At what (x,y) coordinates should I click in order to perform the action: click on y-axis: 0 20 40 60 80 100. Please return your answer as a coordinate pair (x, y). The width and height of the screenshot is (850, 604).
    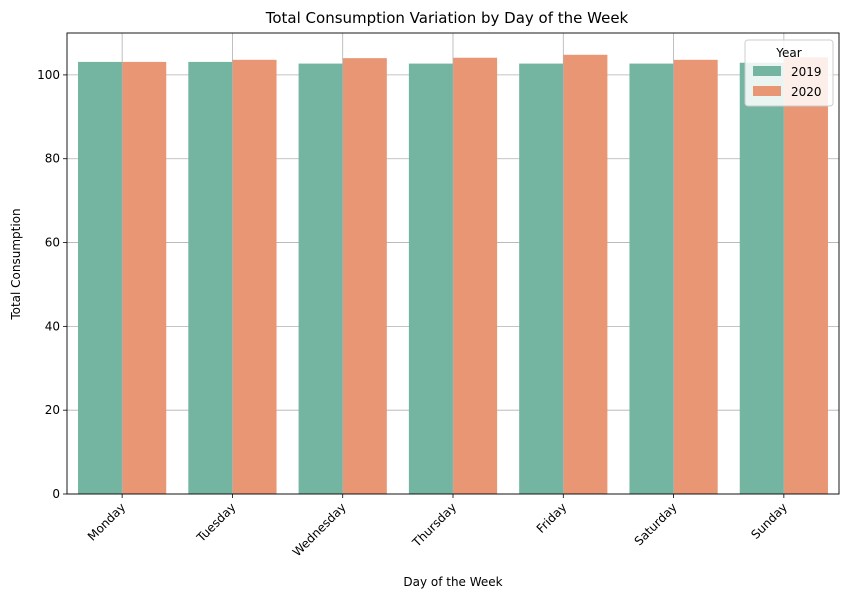
    Looking at the image, I should click on (52, 284).